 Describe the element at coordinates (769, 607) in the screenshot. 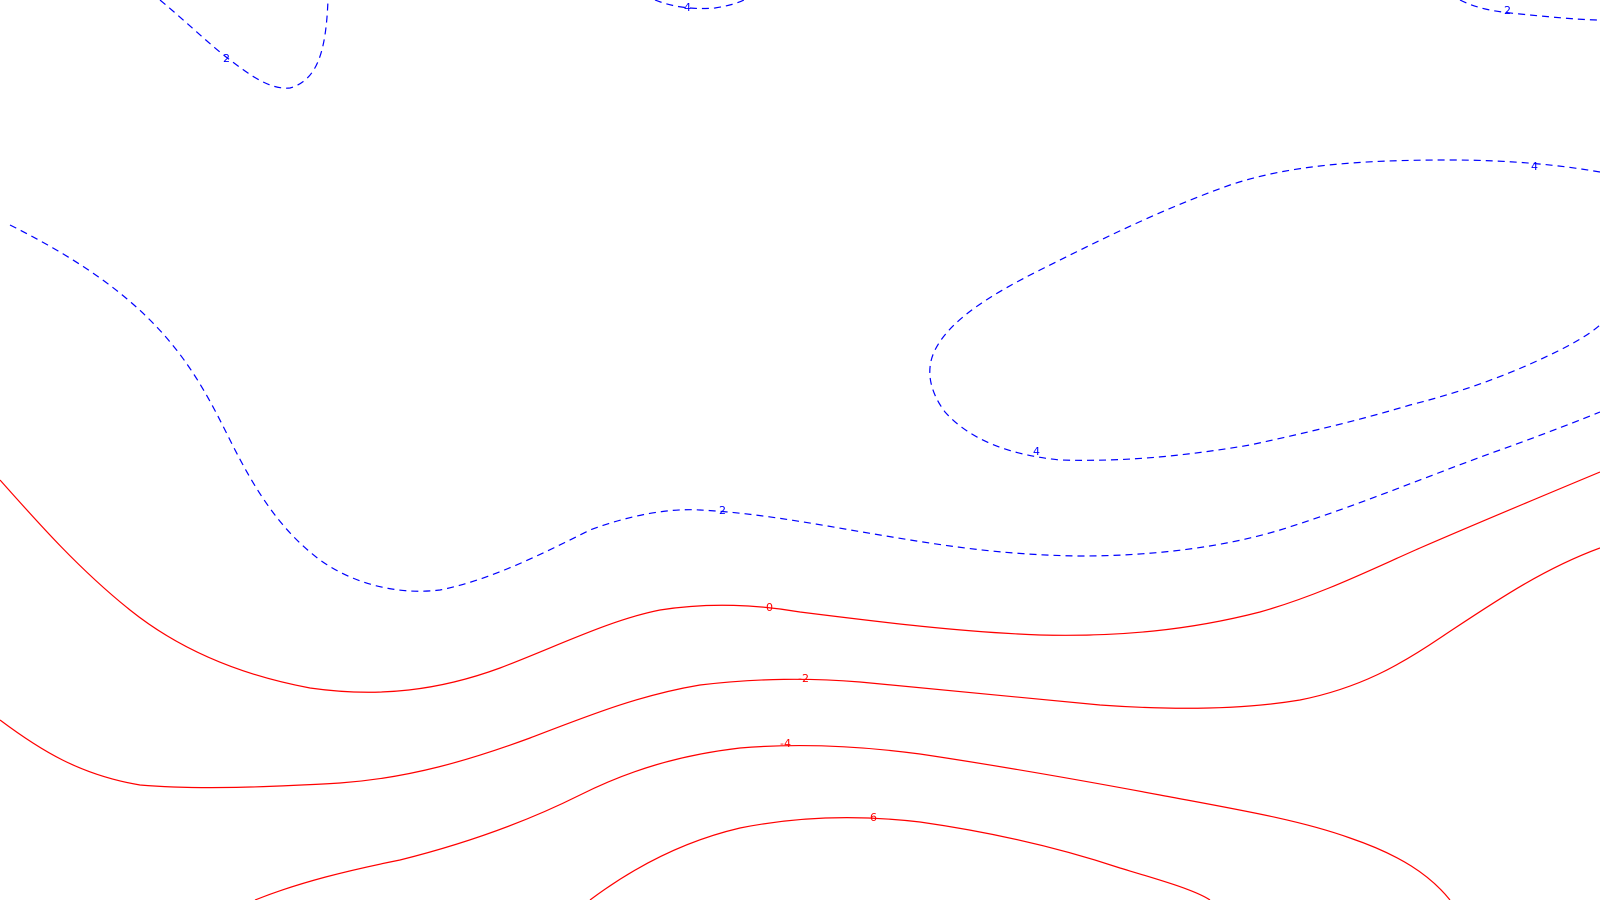

I see `contour-label: 0` at that location.